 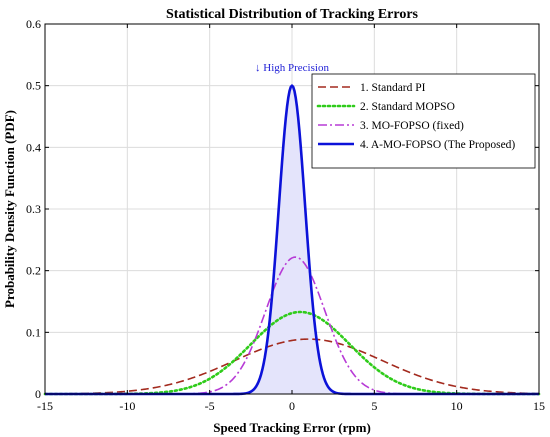 What do you see at coordinates (292, 427) in the screenshot?
I see `x-axis-label: Speed Tracking Error (rpm)` at bounding box center [292, 427].